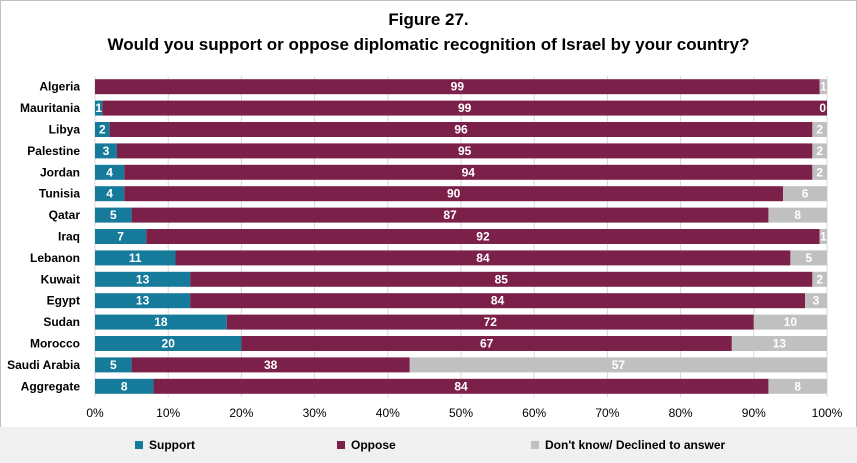 Image resolution: width=857 pixels, height=463 pixels. Describe the element at coordinates (487, 344) in the screenshot. I see `data-label-oppose: 67` at that location.